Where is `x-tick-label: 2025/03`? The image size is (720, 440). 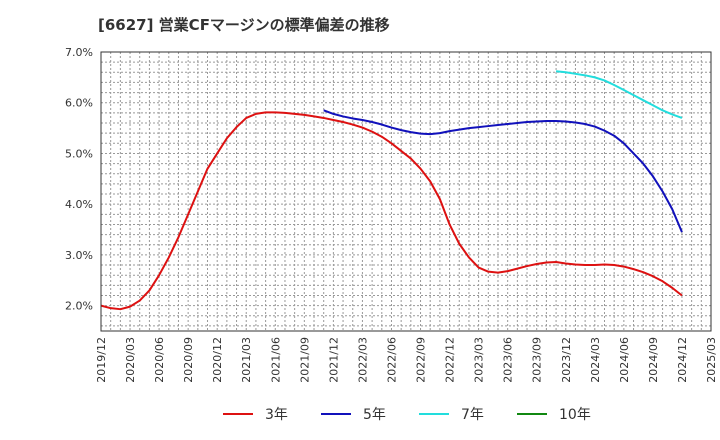
x-tick-label: 2025/03 is located at coordinates (711, 360).